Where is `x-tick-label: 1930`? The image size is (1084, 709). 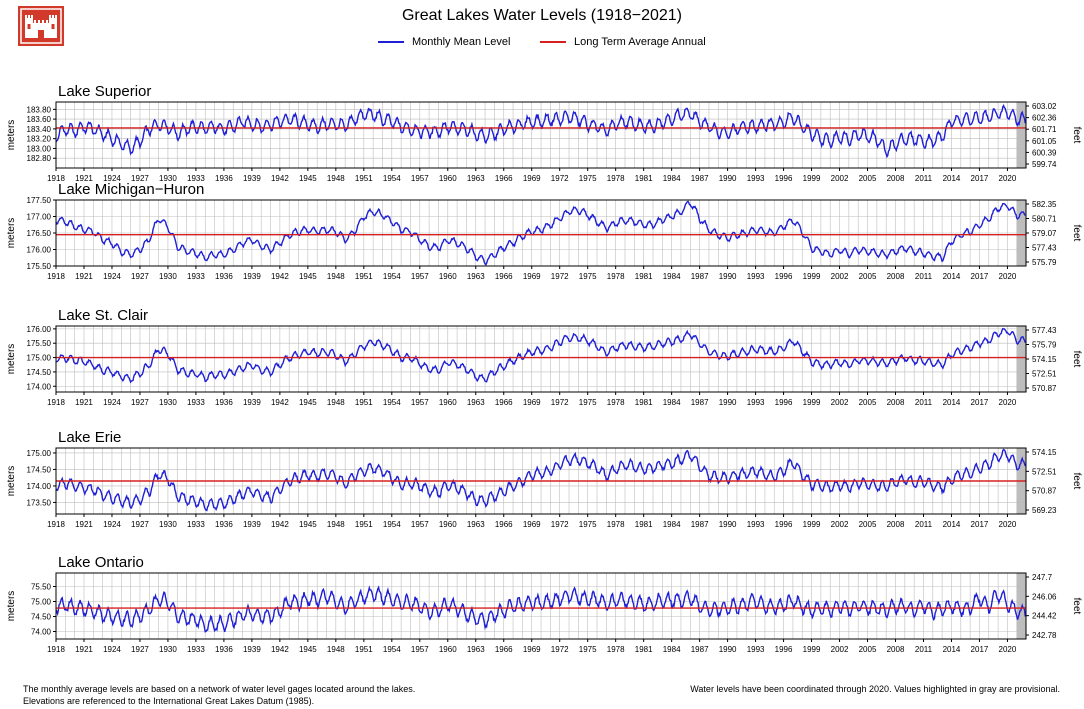
x-tick-label: 1930 is located at coordinates (168, 649).